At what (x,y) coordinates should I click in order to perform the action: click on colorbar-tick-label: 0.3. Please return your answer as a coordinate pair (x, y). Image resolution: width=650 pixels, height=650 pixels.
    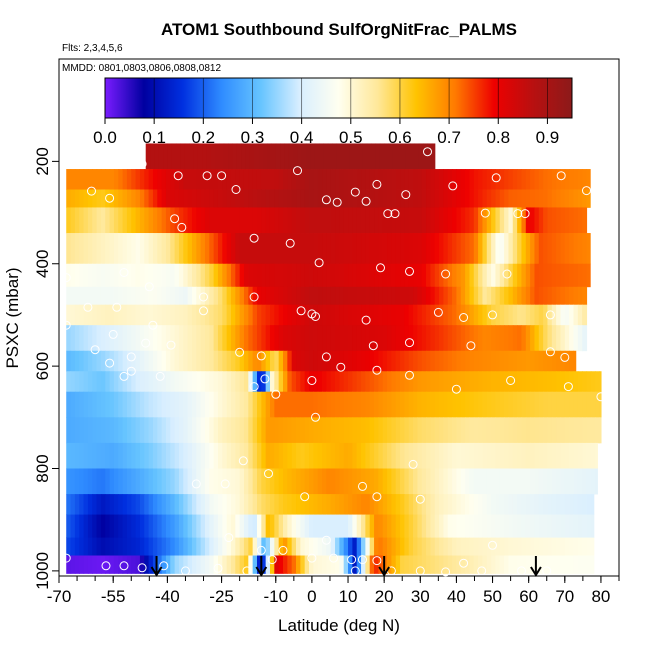
    Looking at the image, I should click on (253, 137).